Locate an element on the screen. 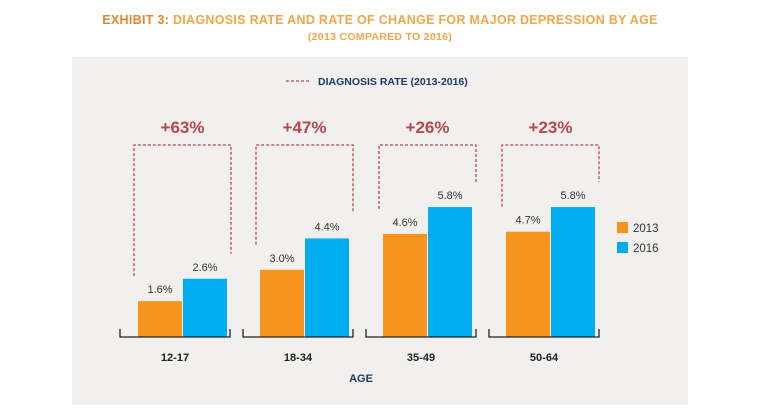 Image resolution: width=760 pixels, height=419 pixels. data-label-2013: 3.0% is located at coordinates (281, 259).